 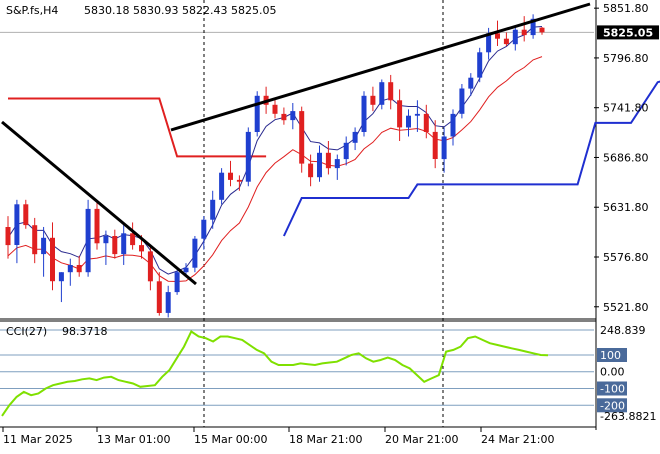 I want to click on ohlc-readout: 5830.18 5830.93 5822.43 5825.05, so click(x=180, y=10).